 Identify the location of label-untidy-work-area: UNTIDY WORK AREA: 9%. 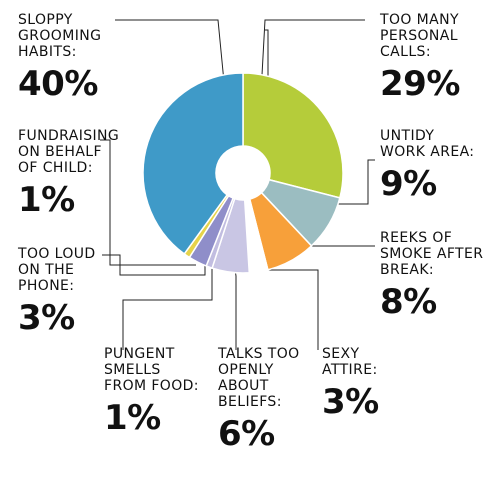
(427, 165).